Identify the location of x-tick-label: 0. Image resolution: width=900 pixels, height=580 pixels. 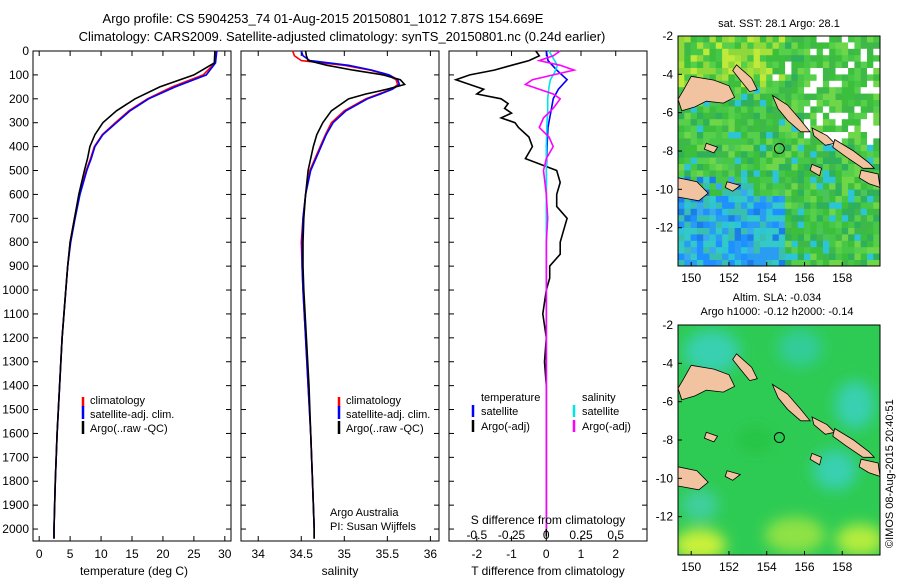
(546, 554).